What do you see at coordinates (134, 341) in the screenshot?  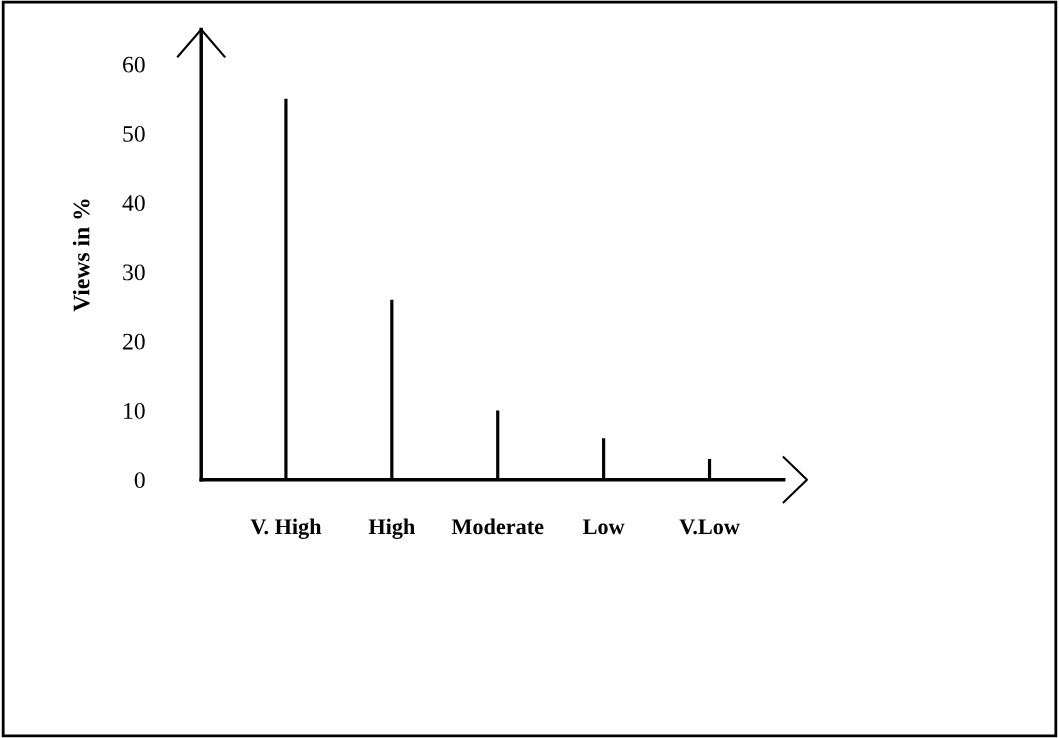 I see `y-tick-label: 20` at bounding box center [134, 341].